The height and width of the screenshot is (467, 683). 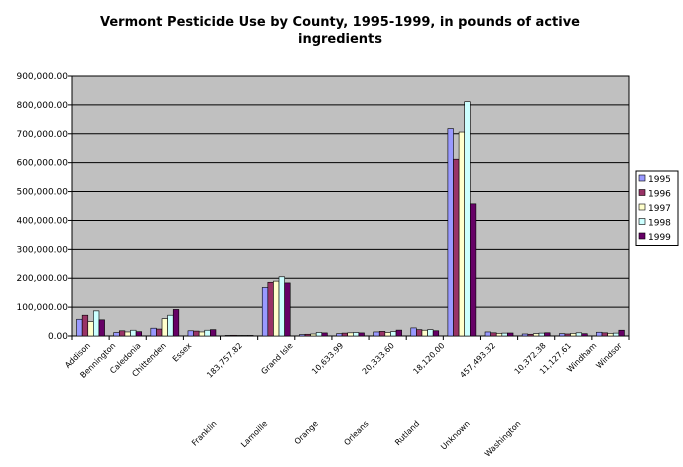 I want to click on bar-1998-bennington, so click(x=133, y=333).